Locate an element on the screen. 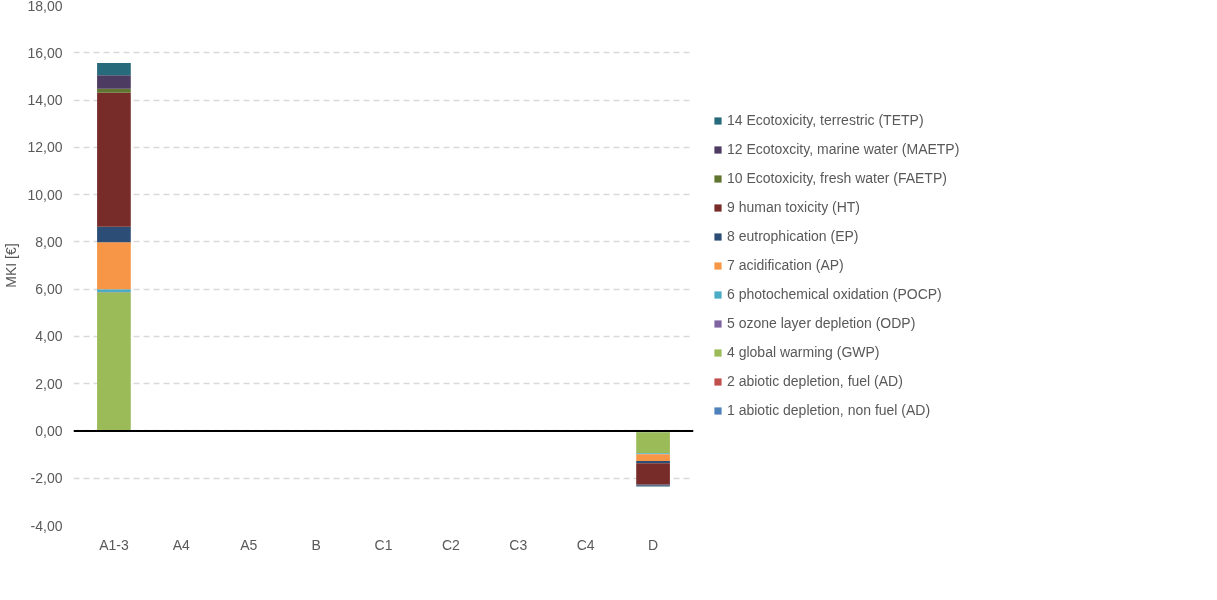 The width and height of the screenshot is (1217, 600). legend-label: 5 ozone layer depletion (ODP) is located at coordinates (821, 323).